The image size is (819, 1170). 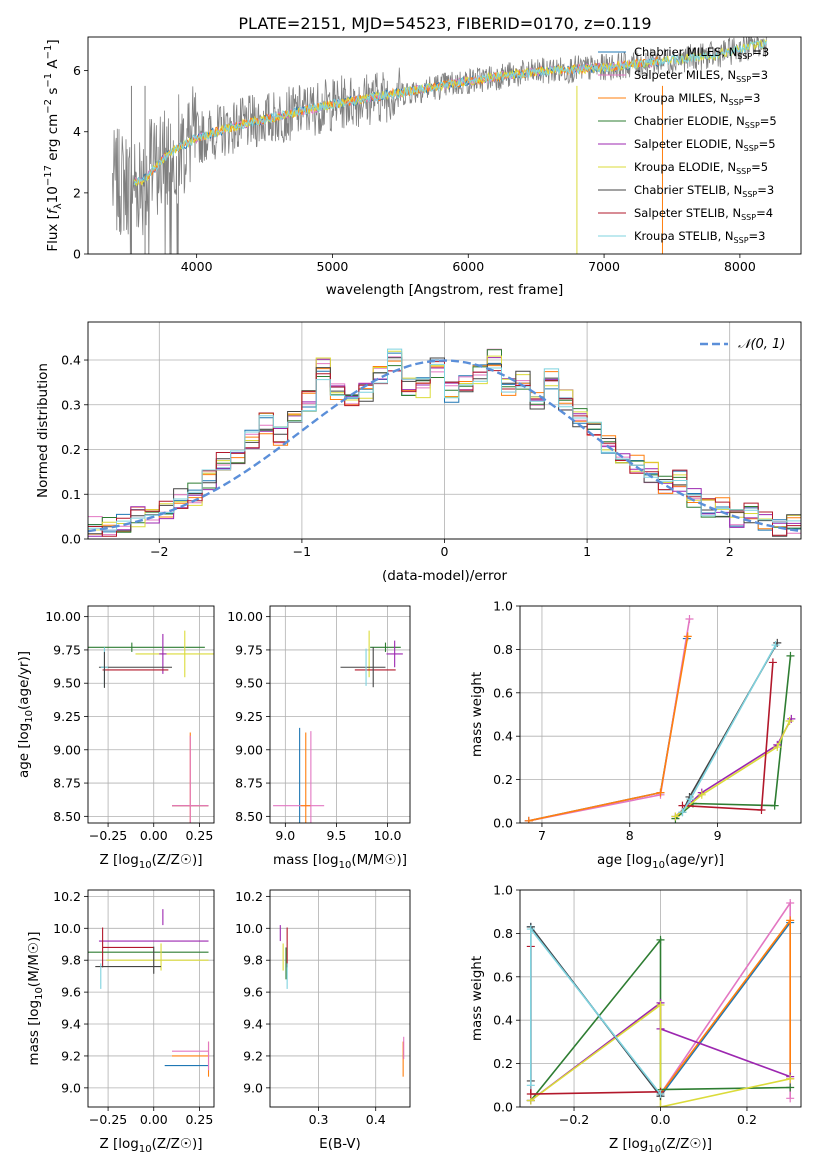 What do you see at coordinates (67, 896) in the screenshot?
I see `y-tick-label: 10.2` at bounding box center [67, 896].